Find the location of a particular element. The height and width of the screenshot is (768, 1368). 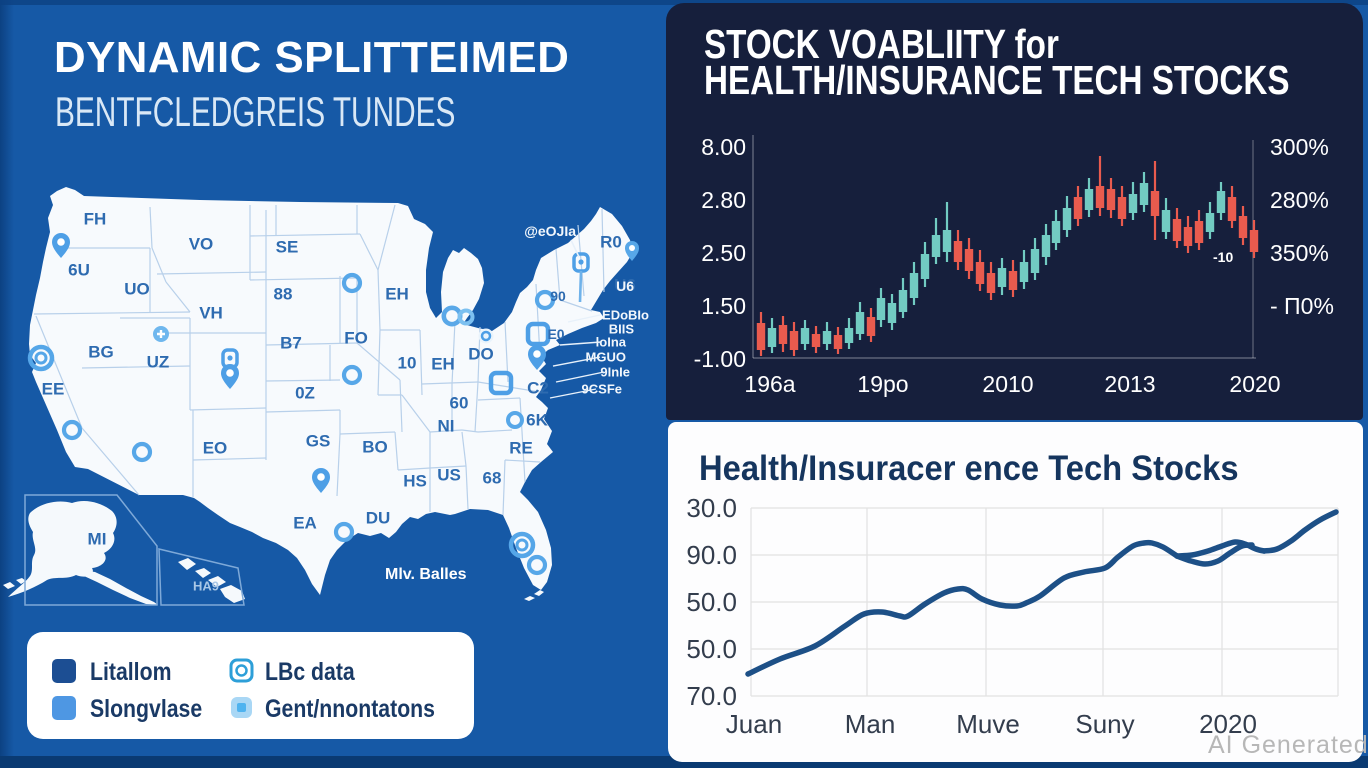

svg-text: 60 is located at coordinates (459, 403).